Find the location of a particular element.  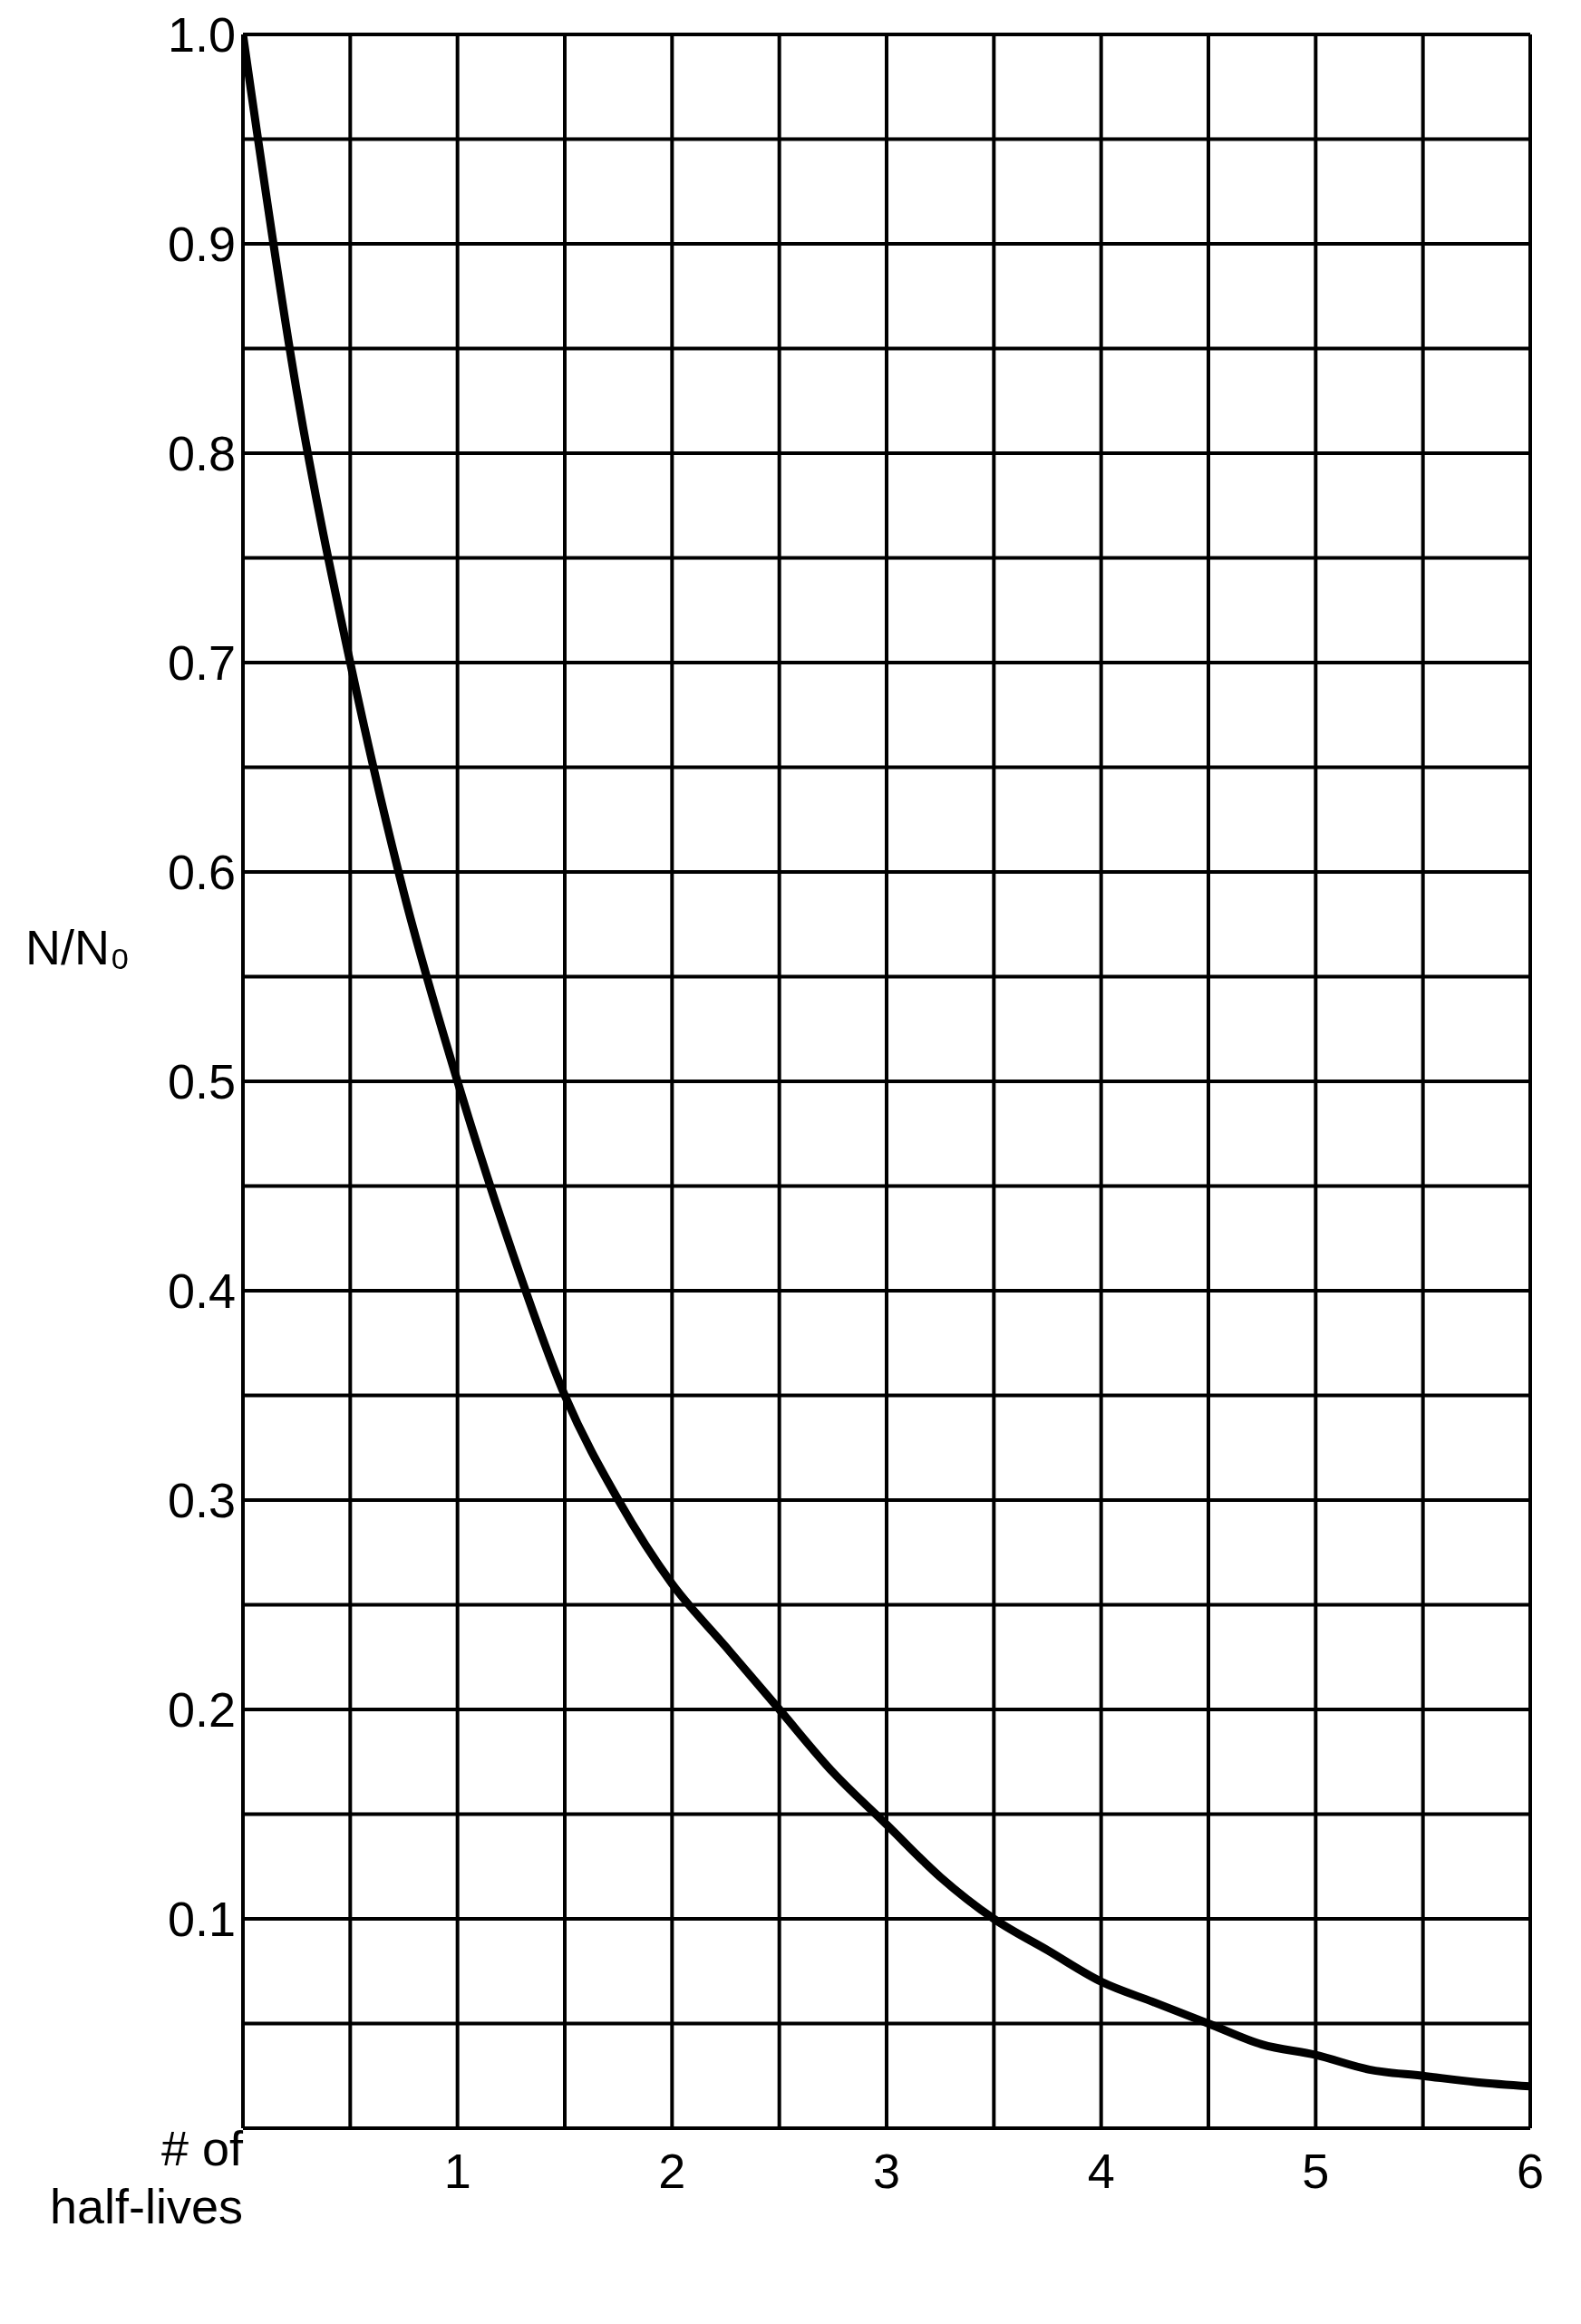

y-tick-label: 0.3 is located at coordinates (201, 1500).